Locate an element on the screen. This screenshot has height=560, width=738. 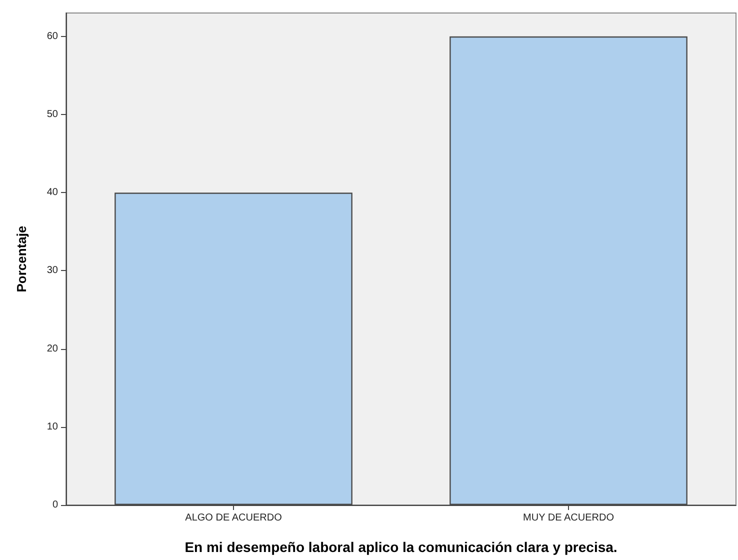
y-tick-label: 30 is located at coordinates (52, 270).